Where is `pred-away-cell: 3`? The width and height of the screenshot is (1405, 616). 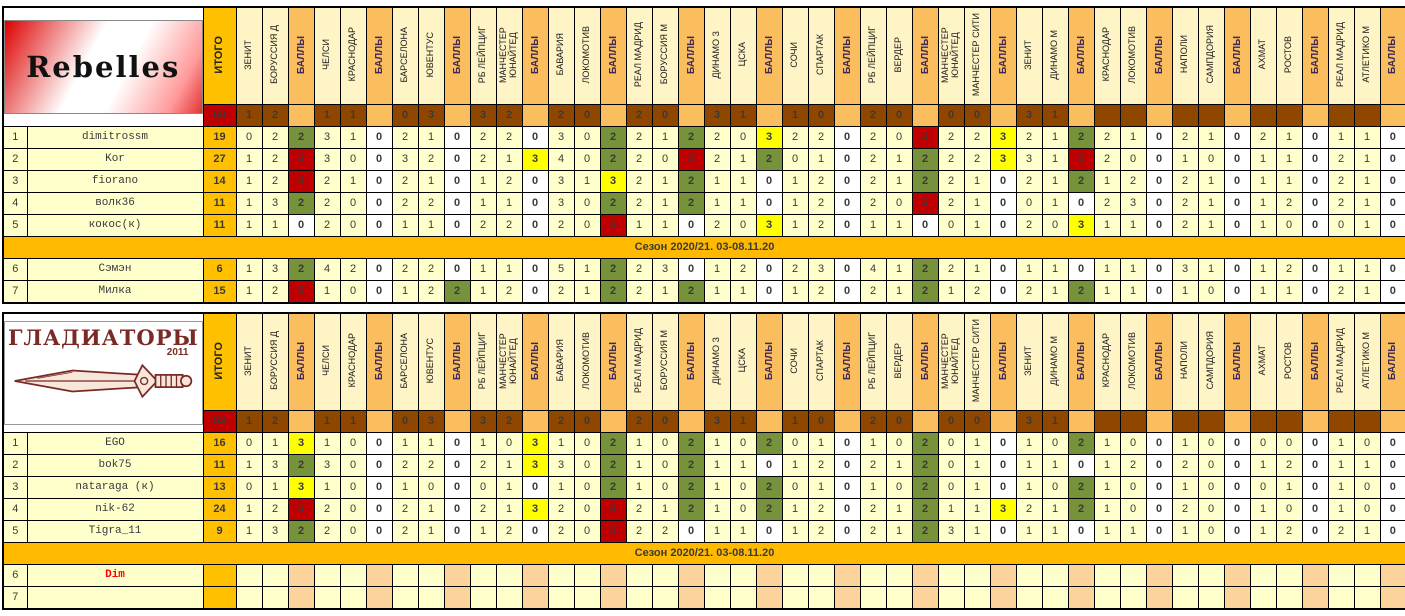
pred-away-cell: 3 is located at coordinates (821, 269).